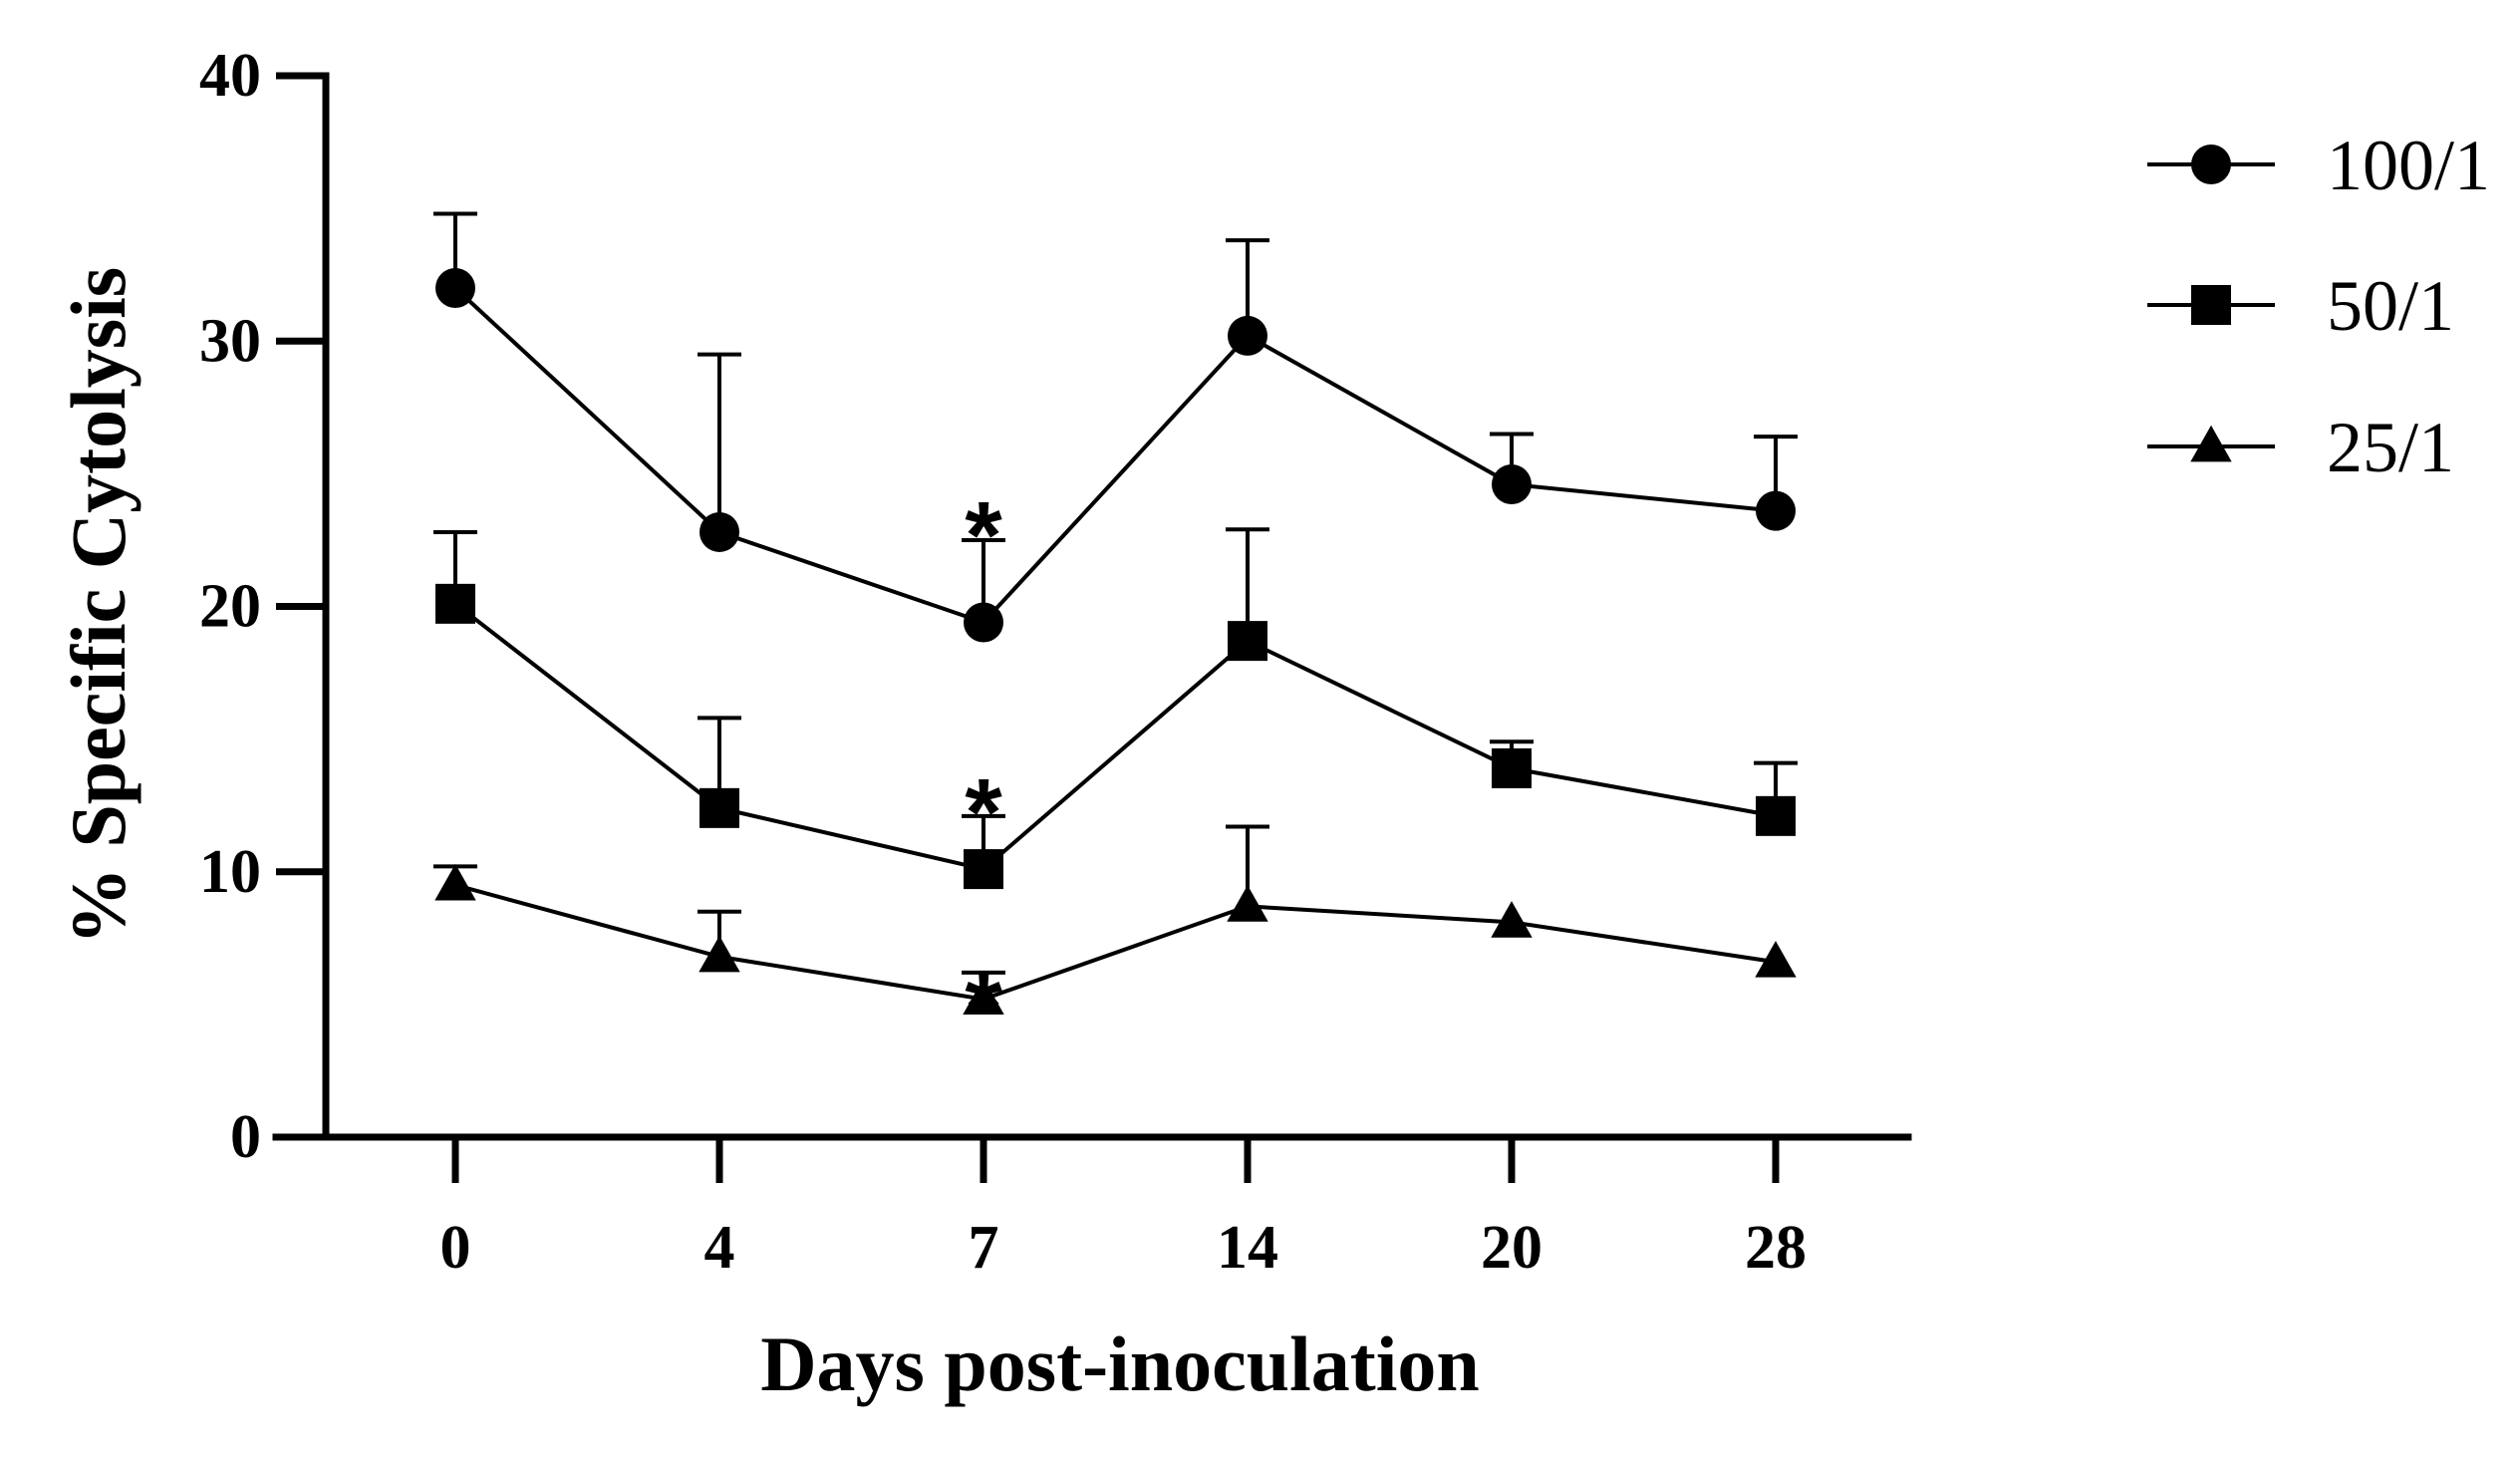  Describe the element at coordinates (230, 872) in the screenshot. I see `y-tick-label: 10` at that location.